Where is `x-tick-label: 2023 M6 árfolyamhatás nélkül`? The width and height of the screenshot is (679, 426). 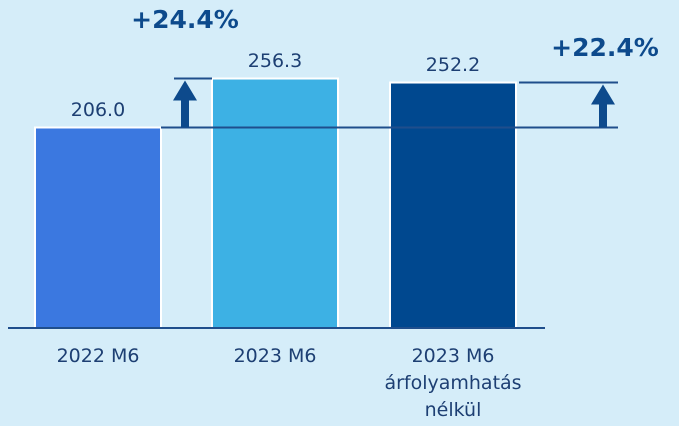
x-tick-label: 2023 M6 árfolyamhatás nélkül is located at coordinates (452, 383).